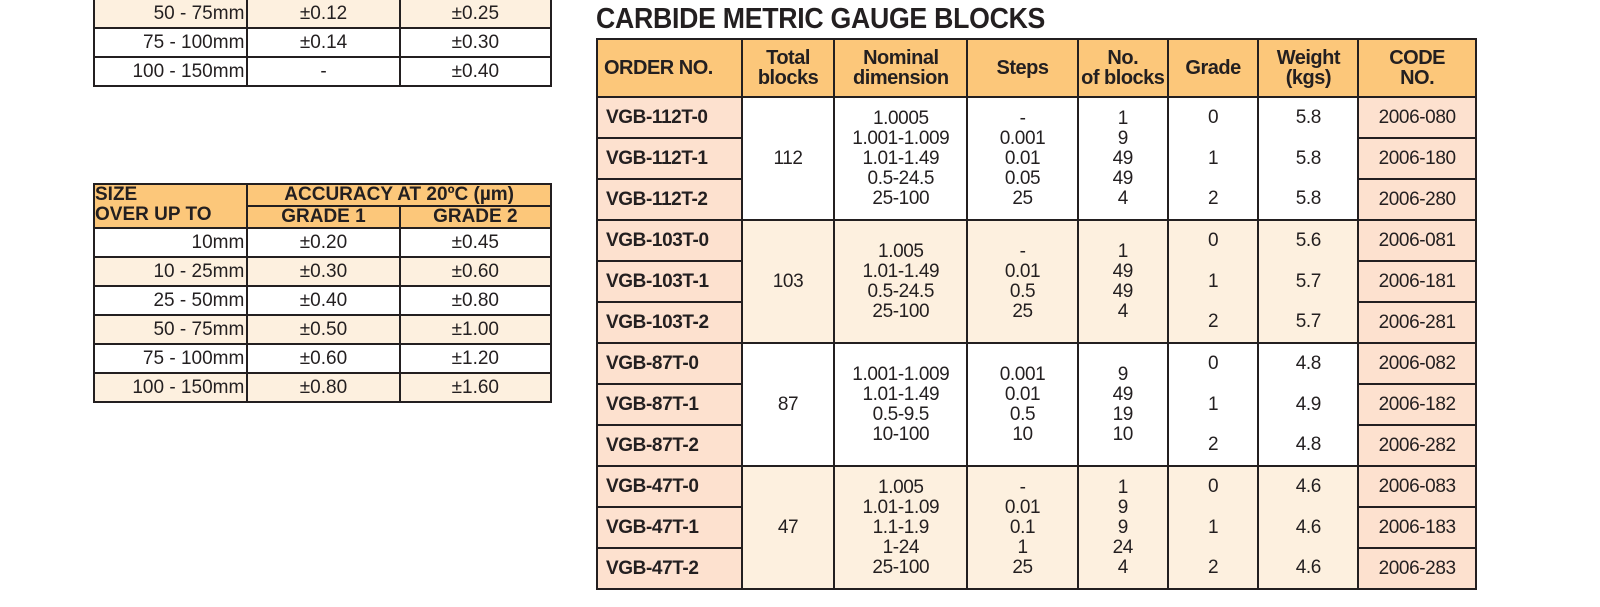 The width and height of the screenshot is (1600, 607). I want to click on grade1-cell: ±0.50, so click(323, 329).